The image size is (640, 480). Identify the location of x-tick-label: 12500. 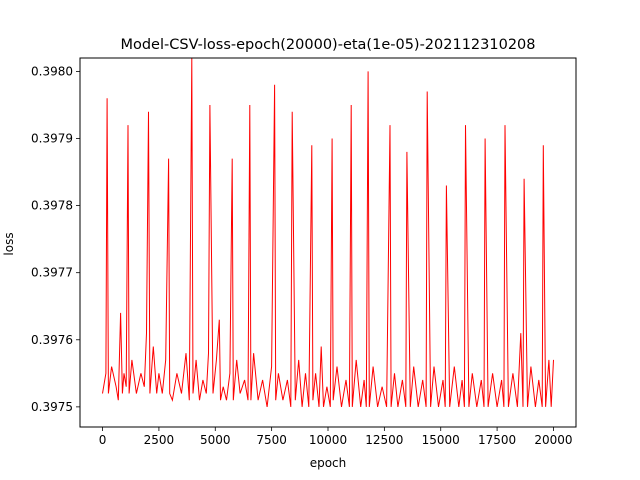
(384, 440).